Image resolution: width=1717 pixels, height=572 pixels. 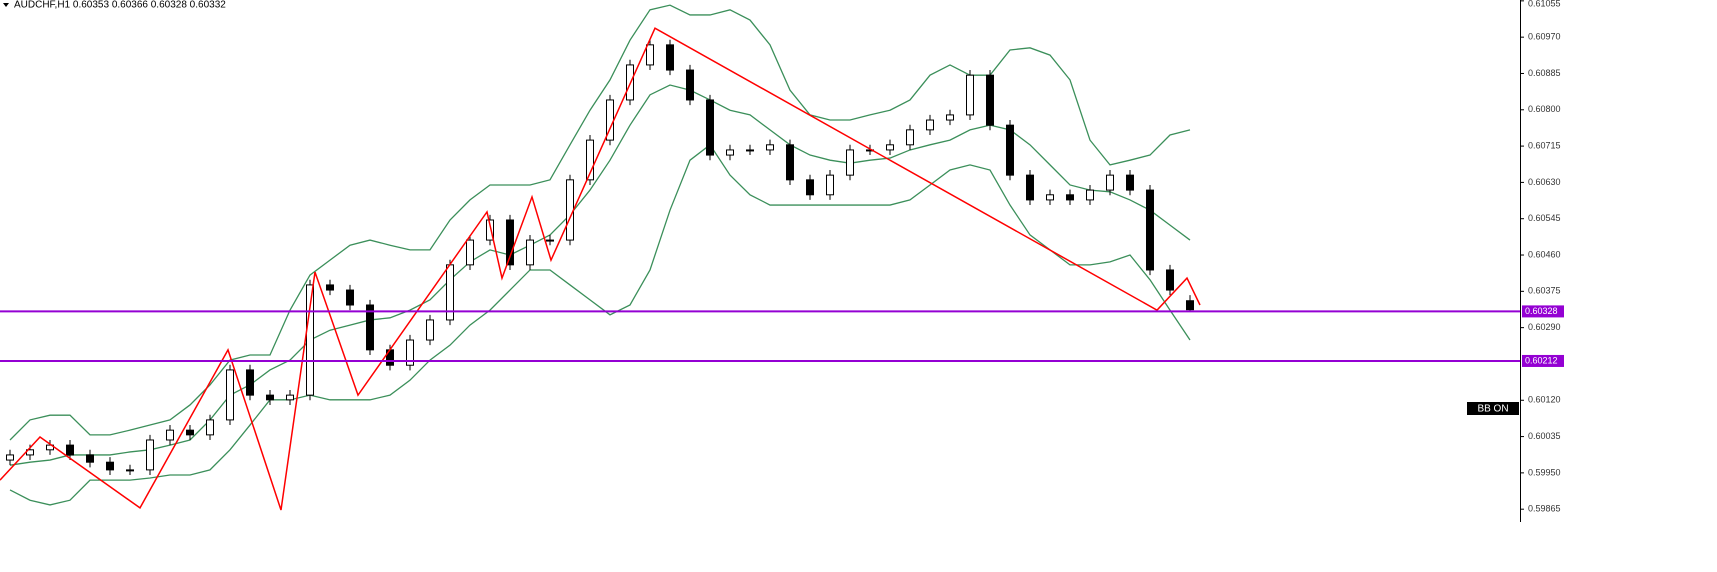 What do you see at coordinates (1544, 145) in the screenshot?
I see `y-tick-label: 0.60715` at bounding box center [1544, 145].